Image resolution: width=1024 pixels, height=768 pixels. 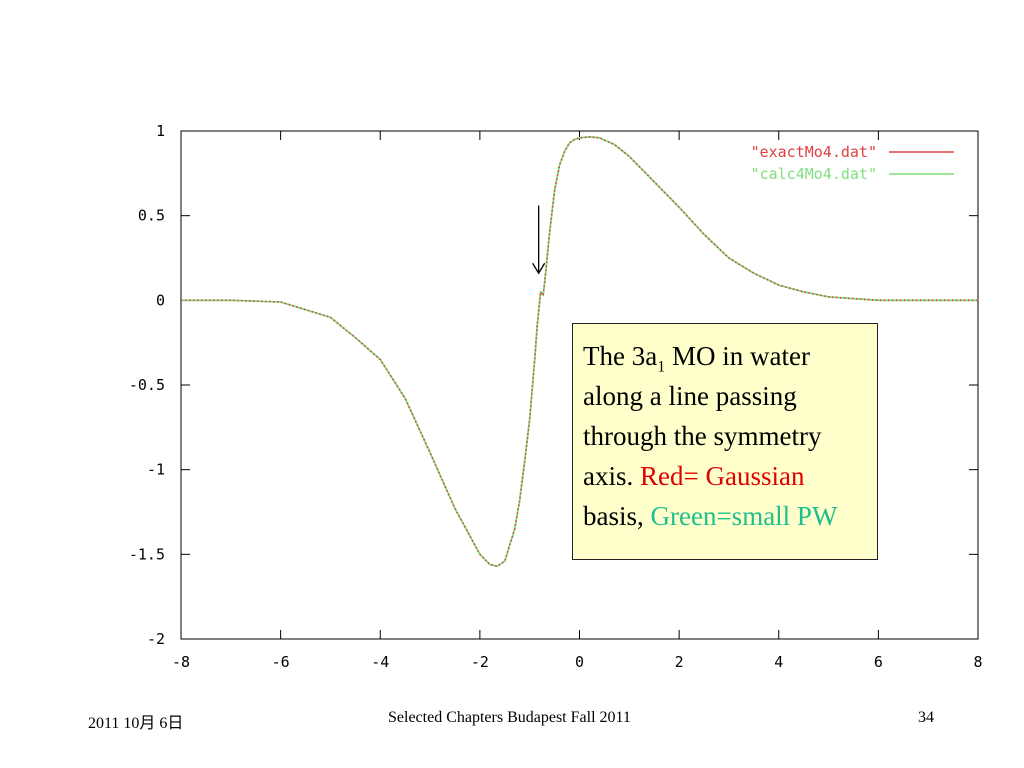 I want to click on y-tick-label: -1, so click(x=156, y=470).